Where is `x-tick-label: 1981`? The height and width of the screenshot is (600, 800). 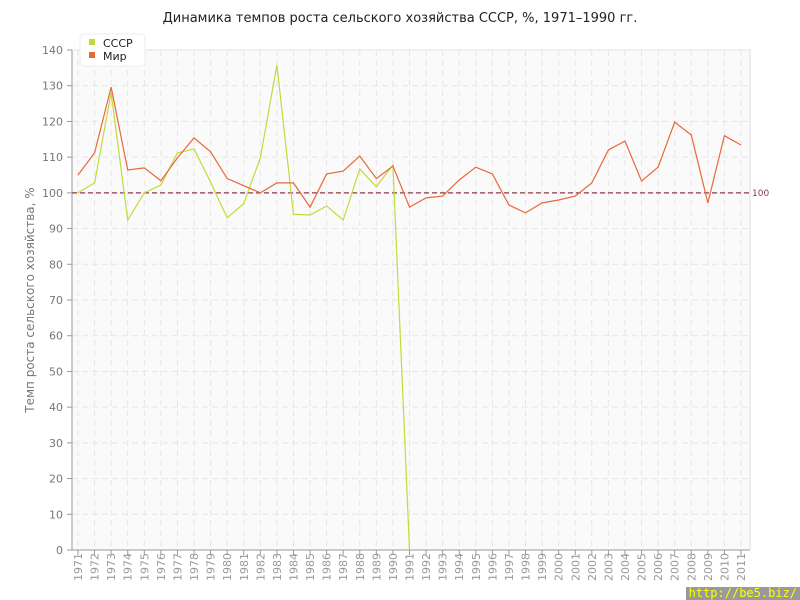 x-tick-label: 1981 is located at coordinates (244, 567).